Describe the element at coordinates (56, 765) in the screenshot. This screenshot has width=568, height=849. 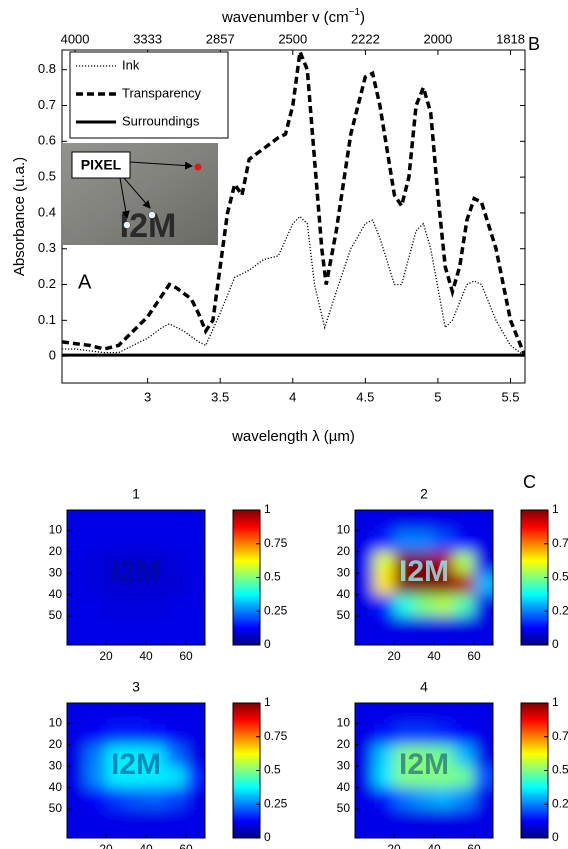
I see `y-tick-label: 30` at that location.